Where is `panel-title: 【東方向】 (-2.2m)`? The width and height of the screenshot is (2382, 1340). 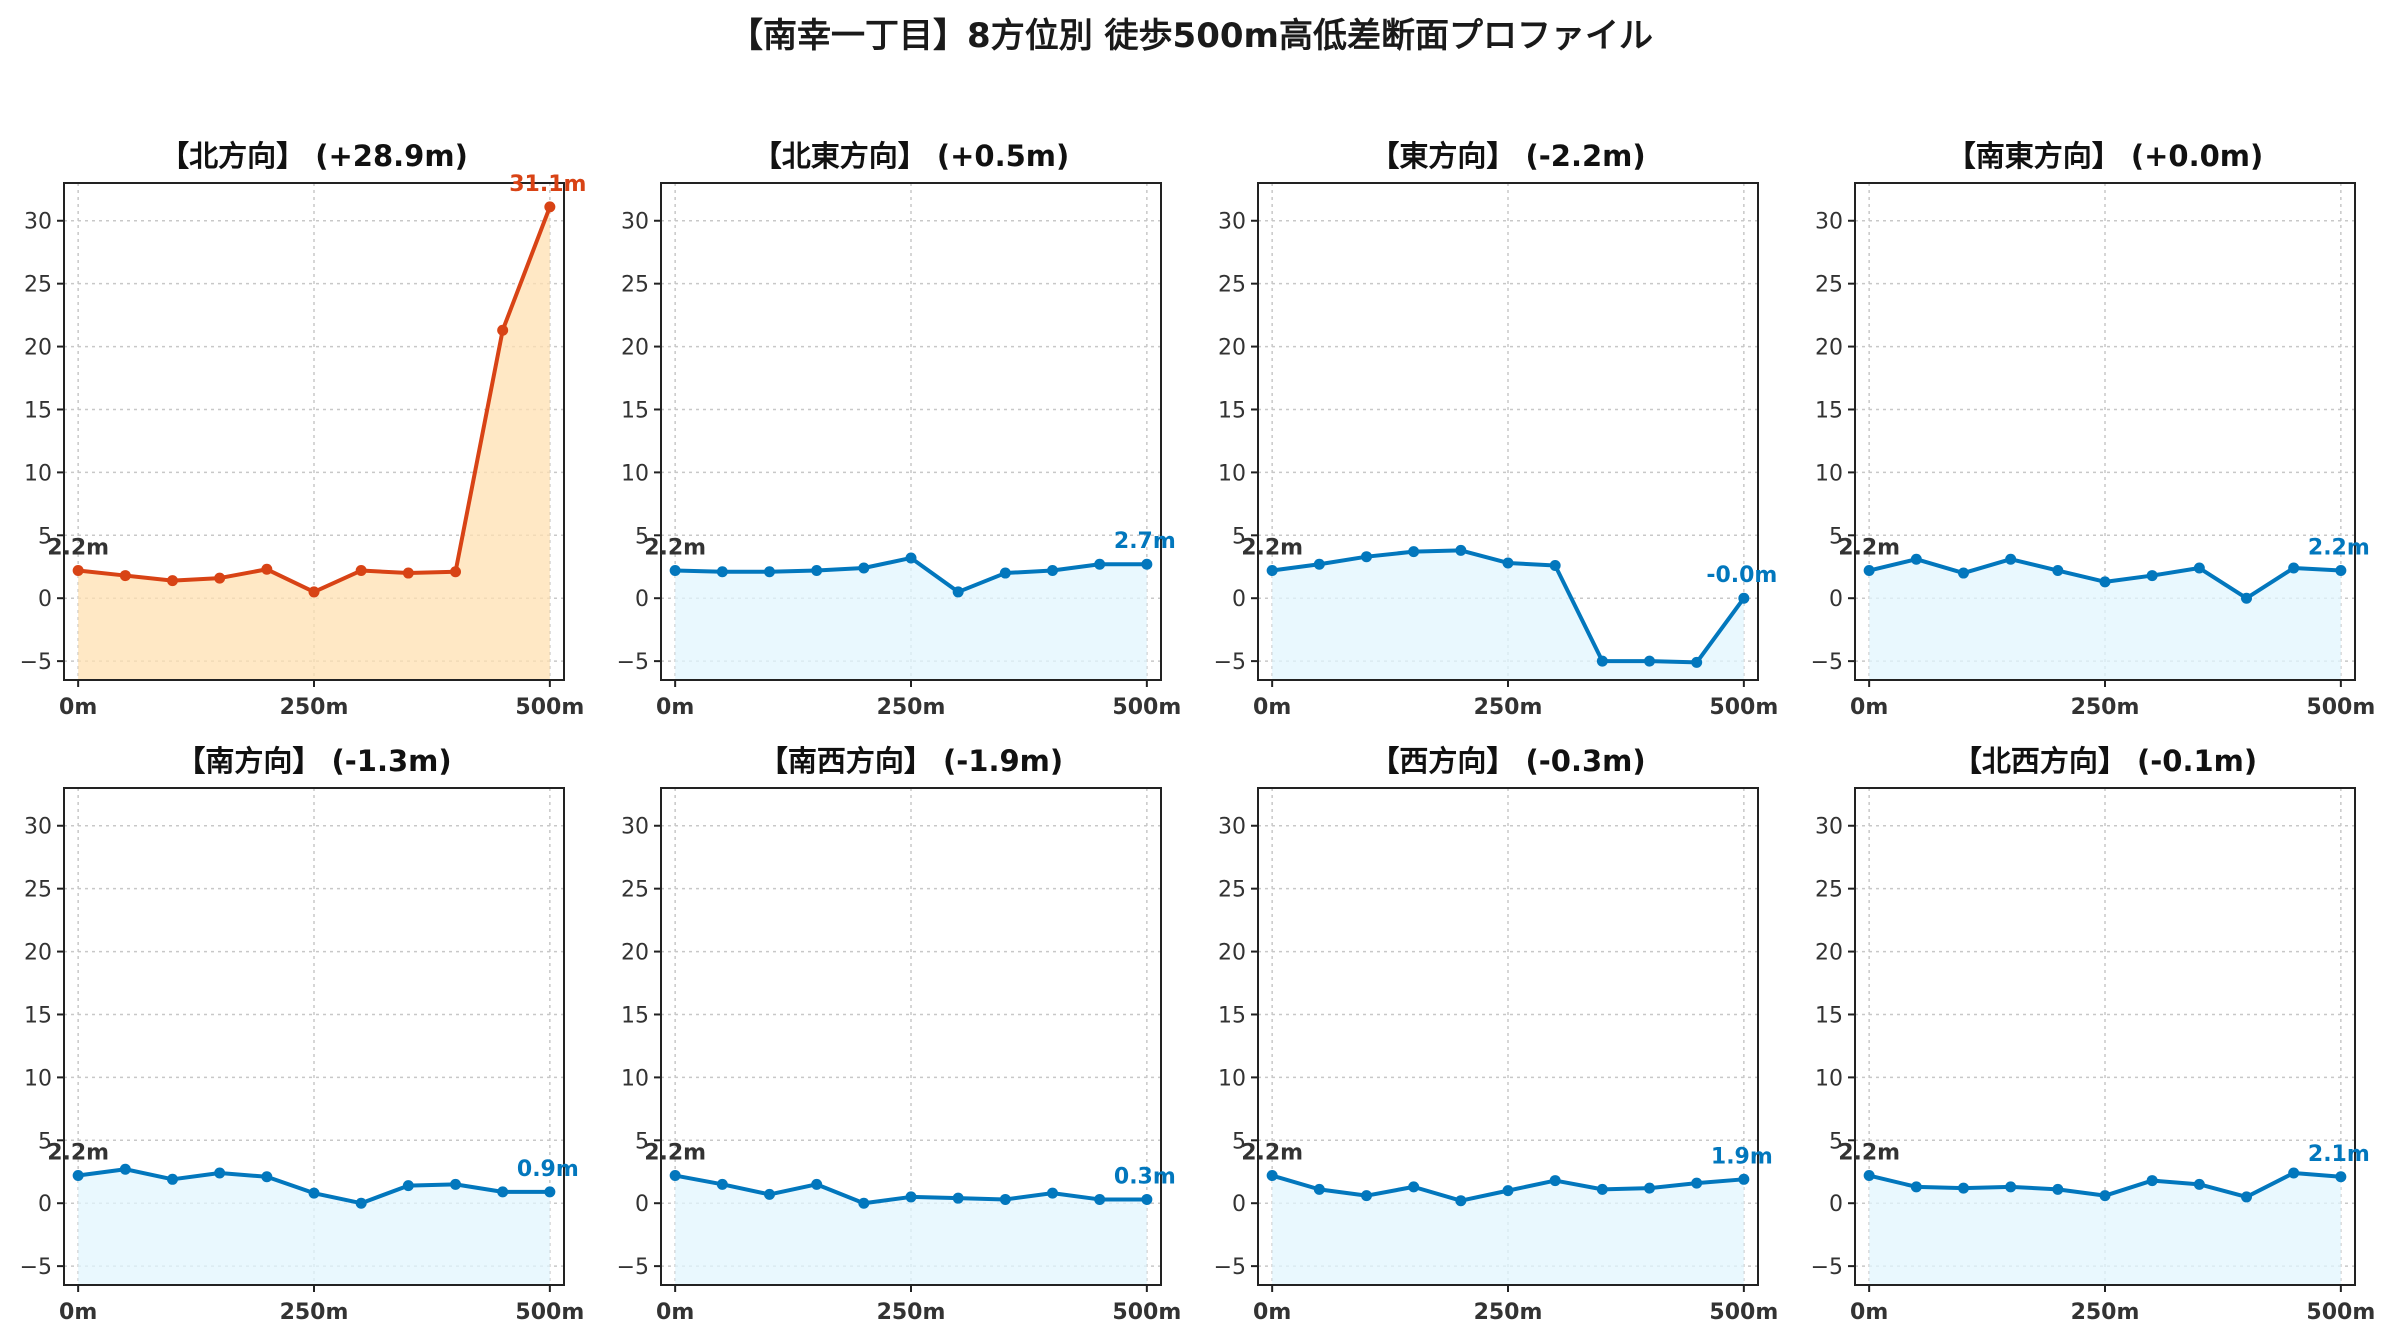 panel-title: 【東方向】 (-2.2m) is located at coordinates (1507, 156).